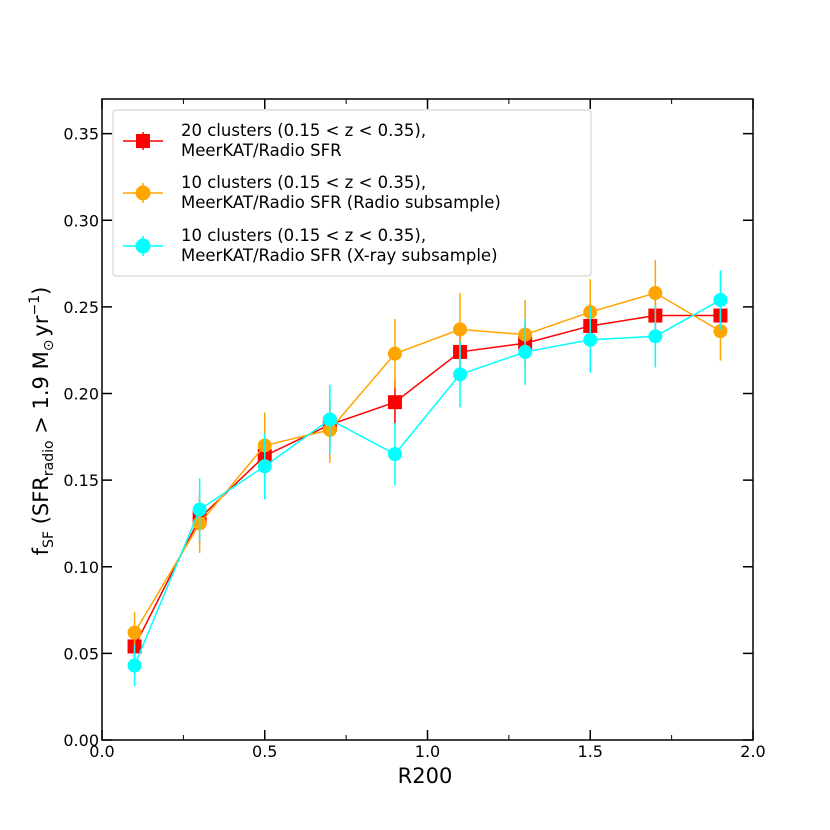 This screenshot has width=830, height=830. Describe the element at coordinates (261, 150) in the screenshot. I see `legend-label-series-1-line2: MeerKAT/Radio SFR` at that location.